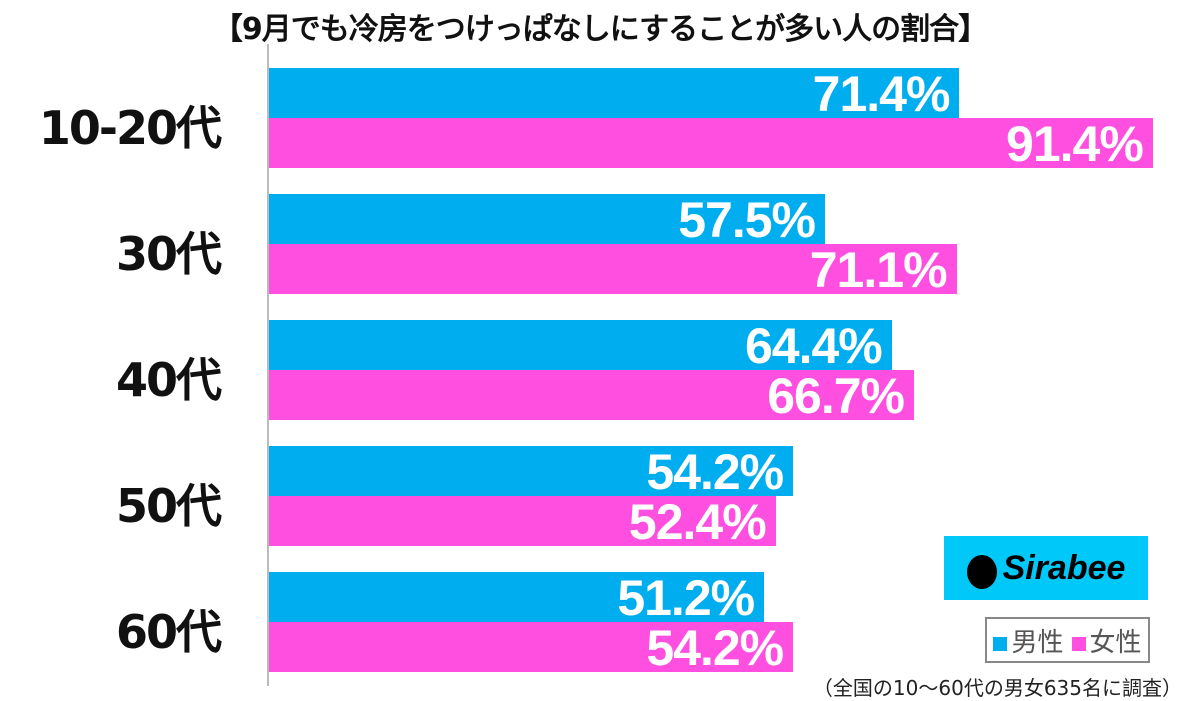 This screenshot has width=1200, height=701. Describe the element at coordinates (168, 632) in the screenshot. I see `category-label: 60代` at that location.